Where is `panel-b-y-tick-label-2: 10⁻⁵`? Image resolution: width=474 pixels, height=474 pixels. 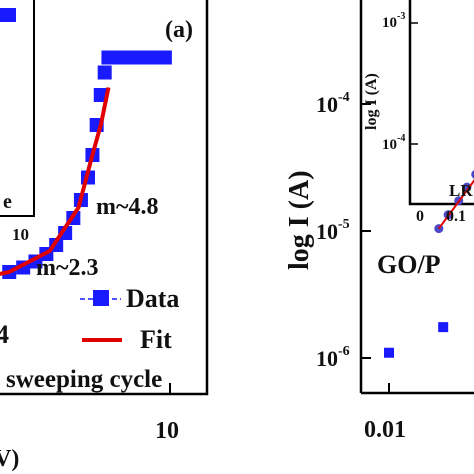
panel-b-y-tick-label-2: 10⁻⁵ is located at coordinates (333, 230).